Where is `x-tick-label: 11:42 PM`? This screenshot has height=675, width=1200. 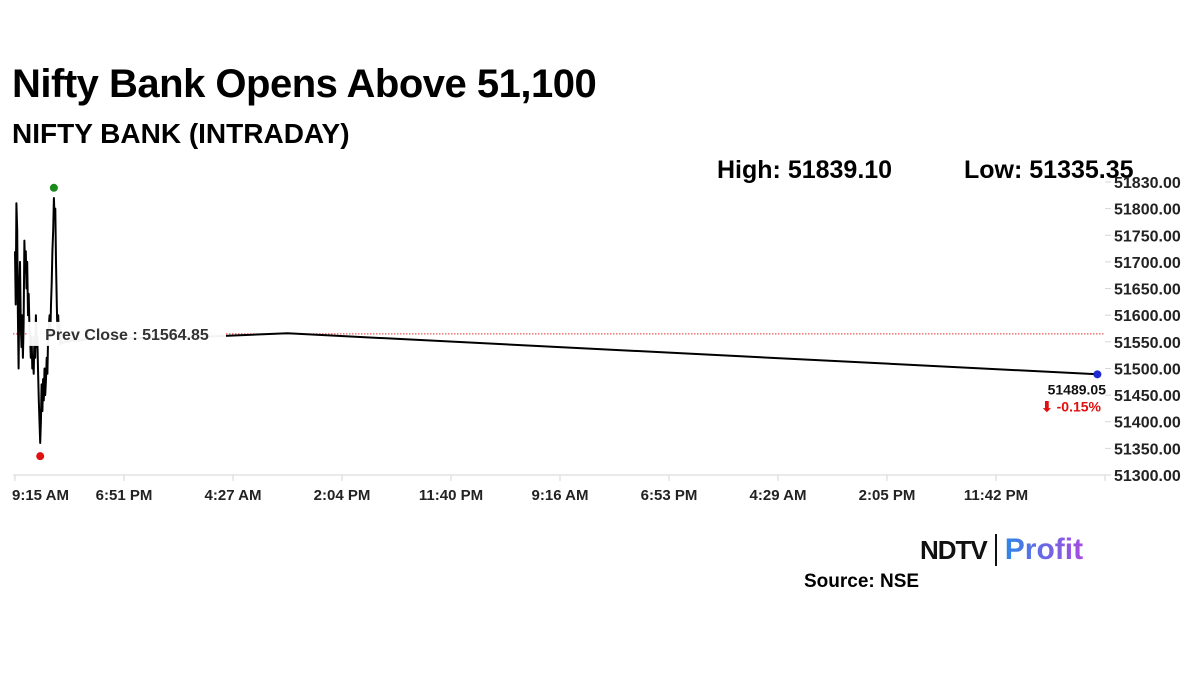 x-tick-label: 11:42 PM is located at coordinates (996, 495).